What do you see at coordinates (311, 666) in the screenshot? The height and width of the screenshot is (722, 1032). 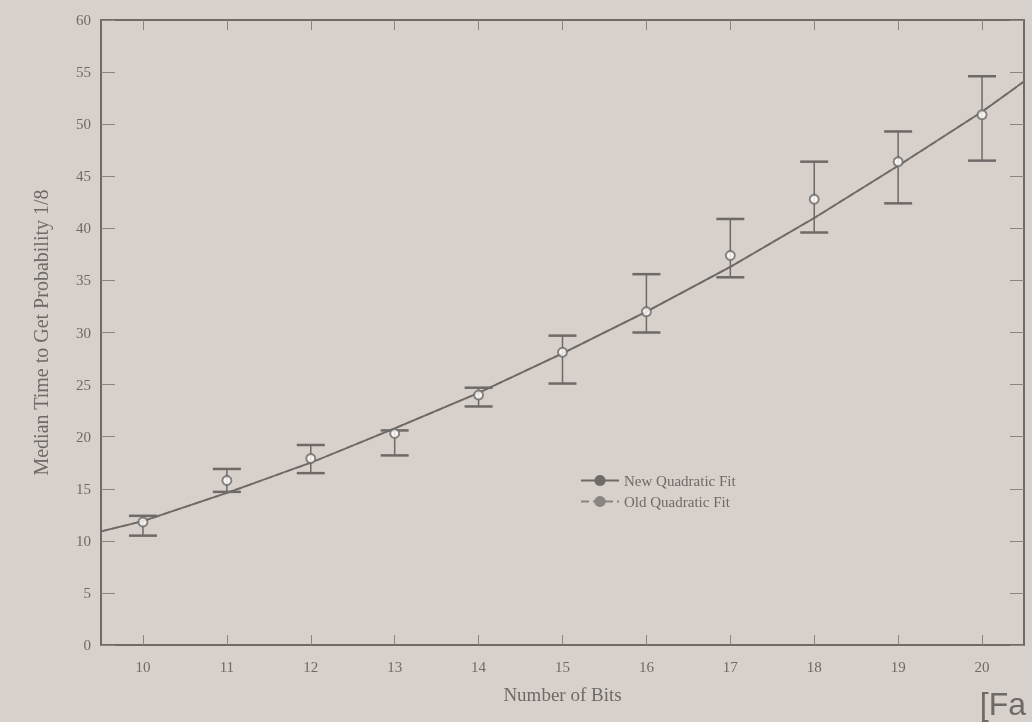 I see `x-tick-label: 12` at bounding box center [311, 666].